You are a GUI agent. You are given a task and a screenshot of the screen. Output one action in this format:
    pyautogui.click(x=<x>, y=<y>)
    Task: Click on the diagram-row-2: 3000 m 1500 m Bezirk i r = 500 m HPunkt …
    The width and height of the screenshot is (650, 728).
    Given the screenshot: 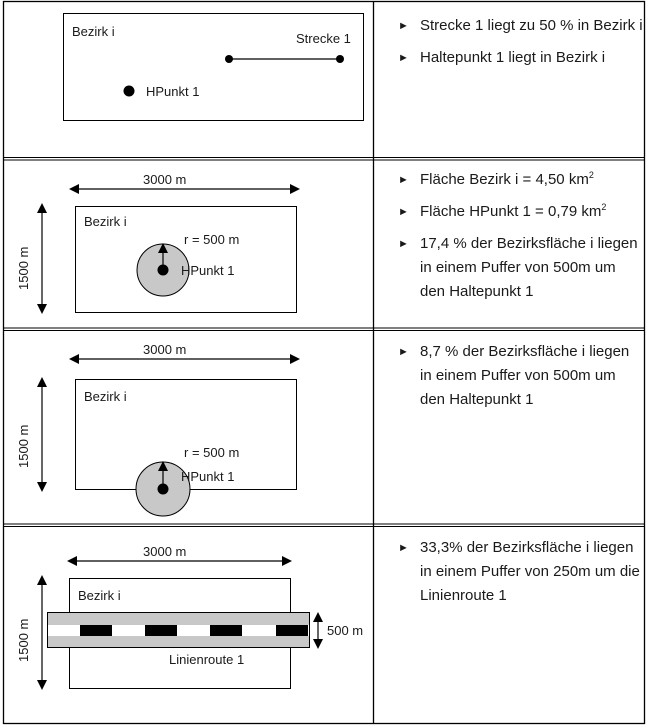 What is the action you would take?
    pyautogui.click(x=158, y=243)
    